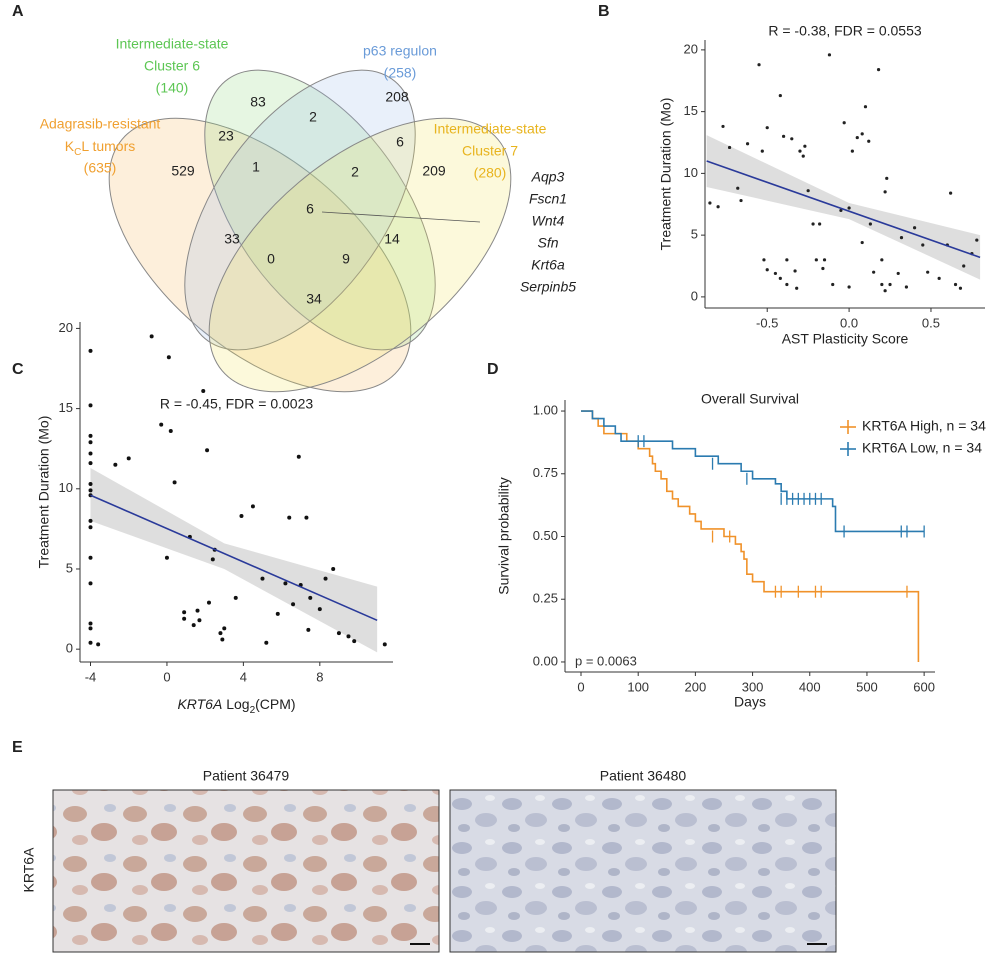 Image resolution: width=1000 pixels, height=957 pixels. What do you see at coordinates (810, 686) in the screenshot?
I see `x-tick-label: 400` at bounding box center [810, 686].